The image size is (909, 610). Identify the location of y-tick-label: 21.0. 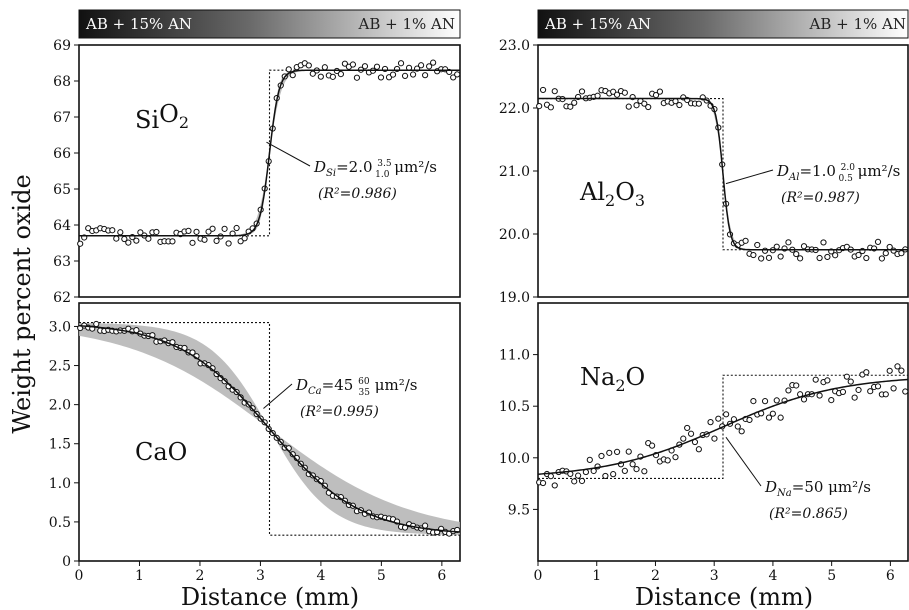
(514, 172).